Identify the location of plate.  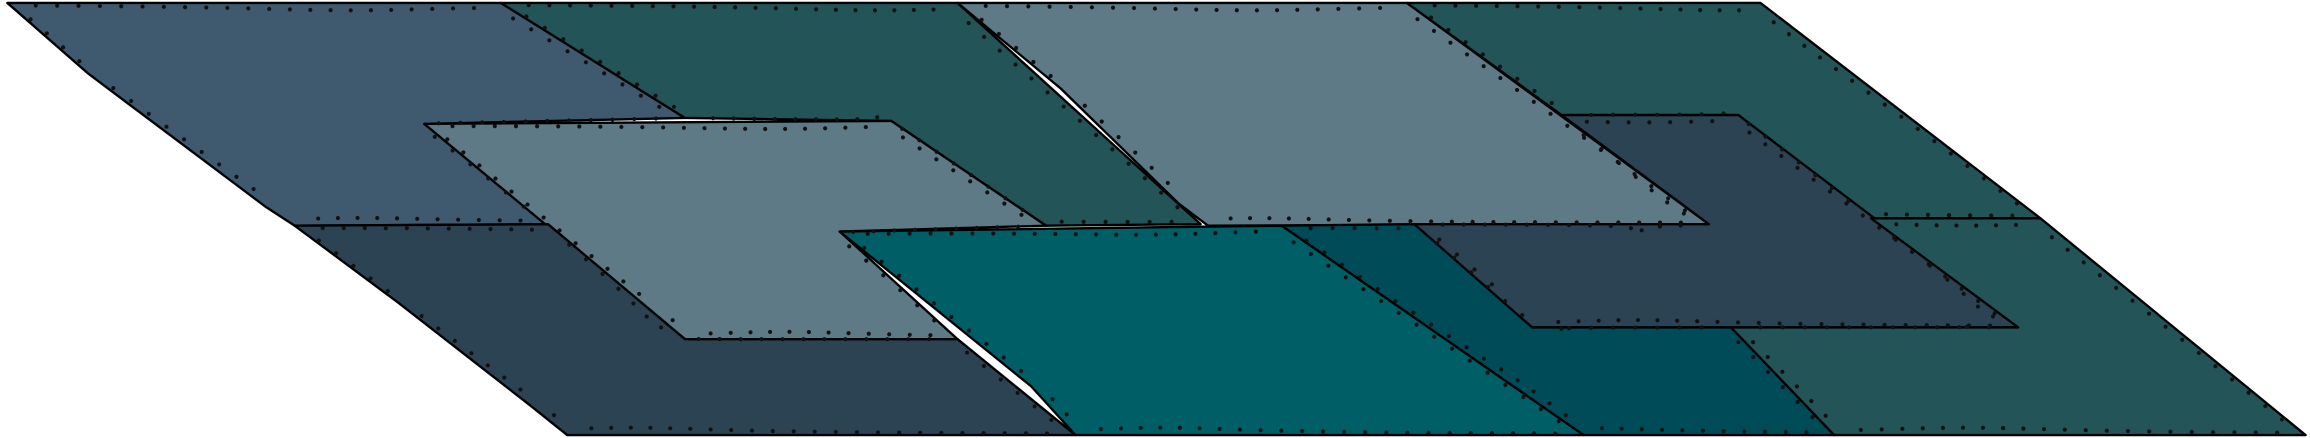
(2018, 327).